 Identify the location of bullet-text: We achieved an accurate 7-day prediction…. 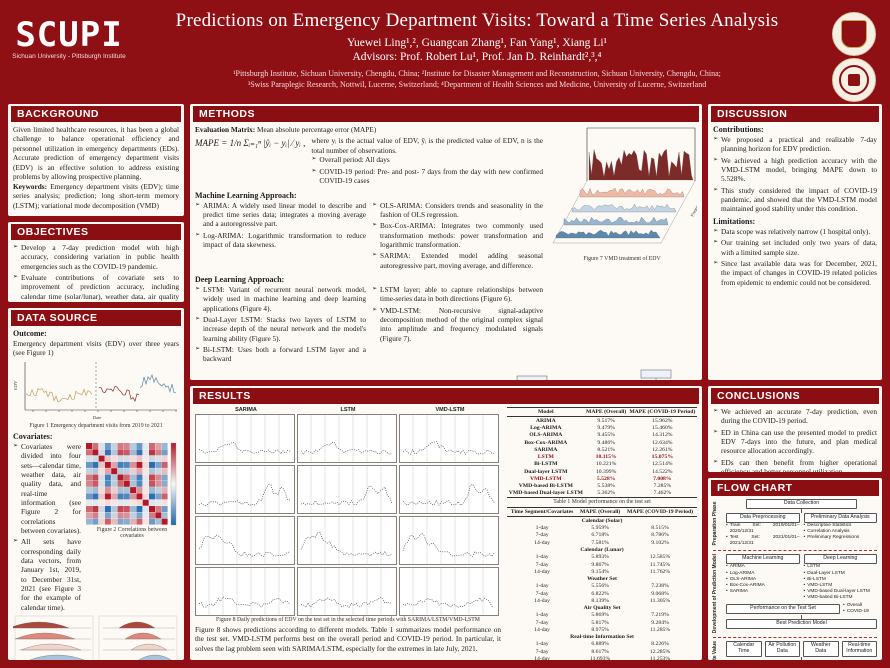
(799, 416).